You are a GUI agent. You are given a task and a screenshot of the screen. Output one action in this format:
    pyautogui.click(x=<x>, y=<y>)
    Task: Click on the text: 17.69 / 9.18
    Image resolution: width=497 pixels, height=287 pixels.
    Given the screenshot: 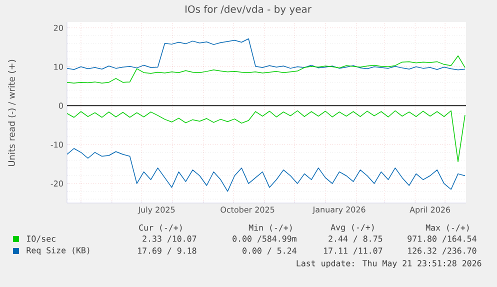 What is the action you would take?
    pyautogui.click(x=167, y=251)
    